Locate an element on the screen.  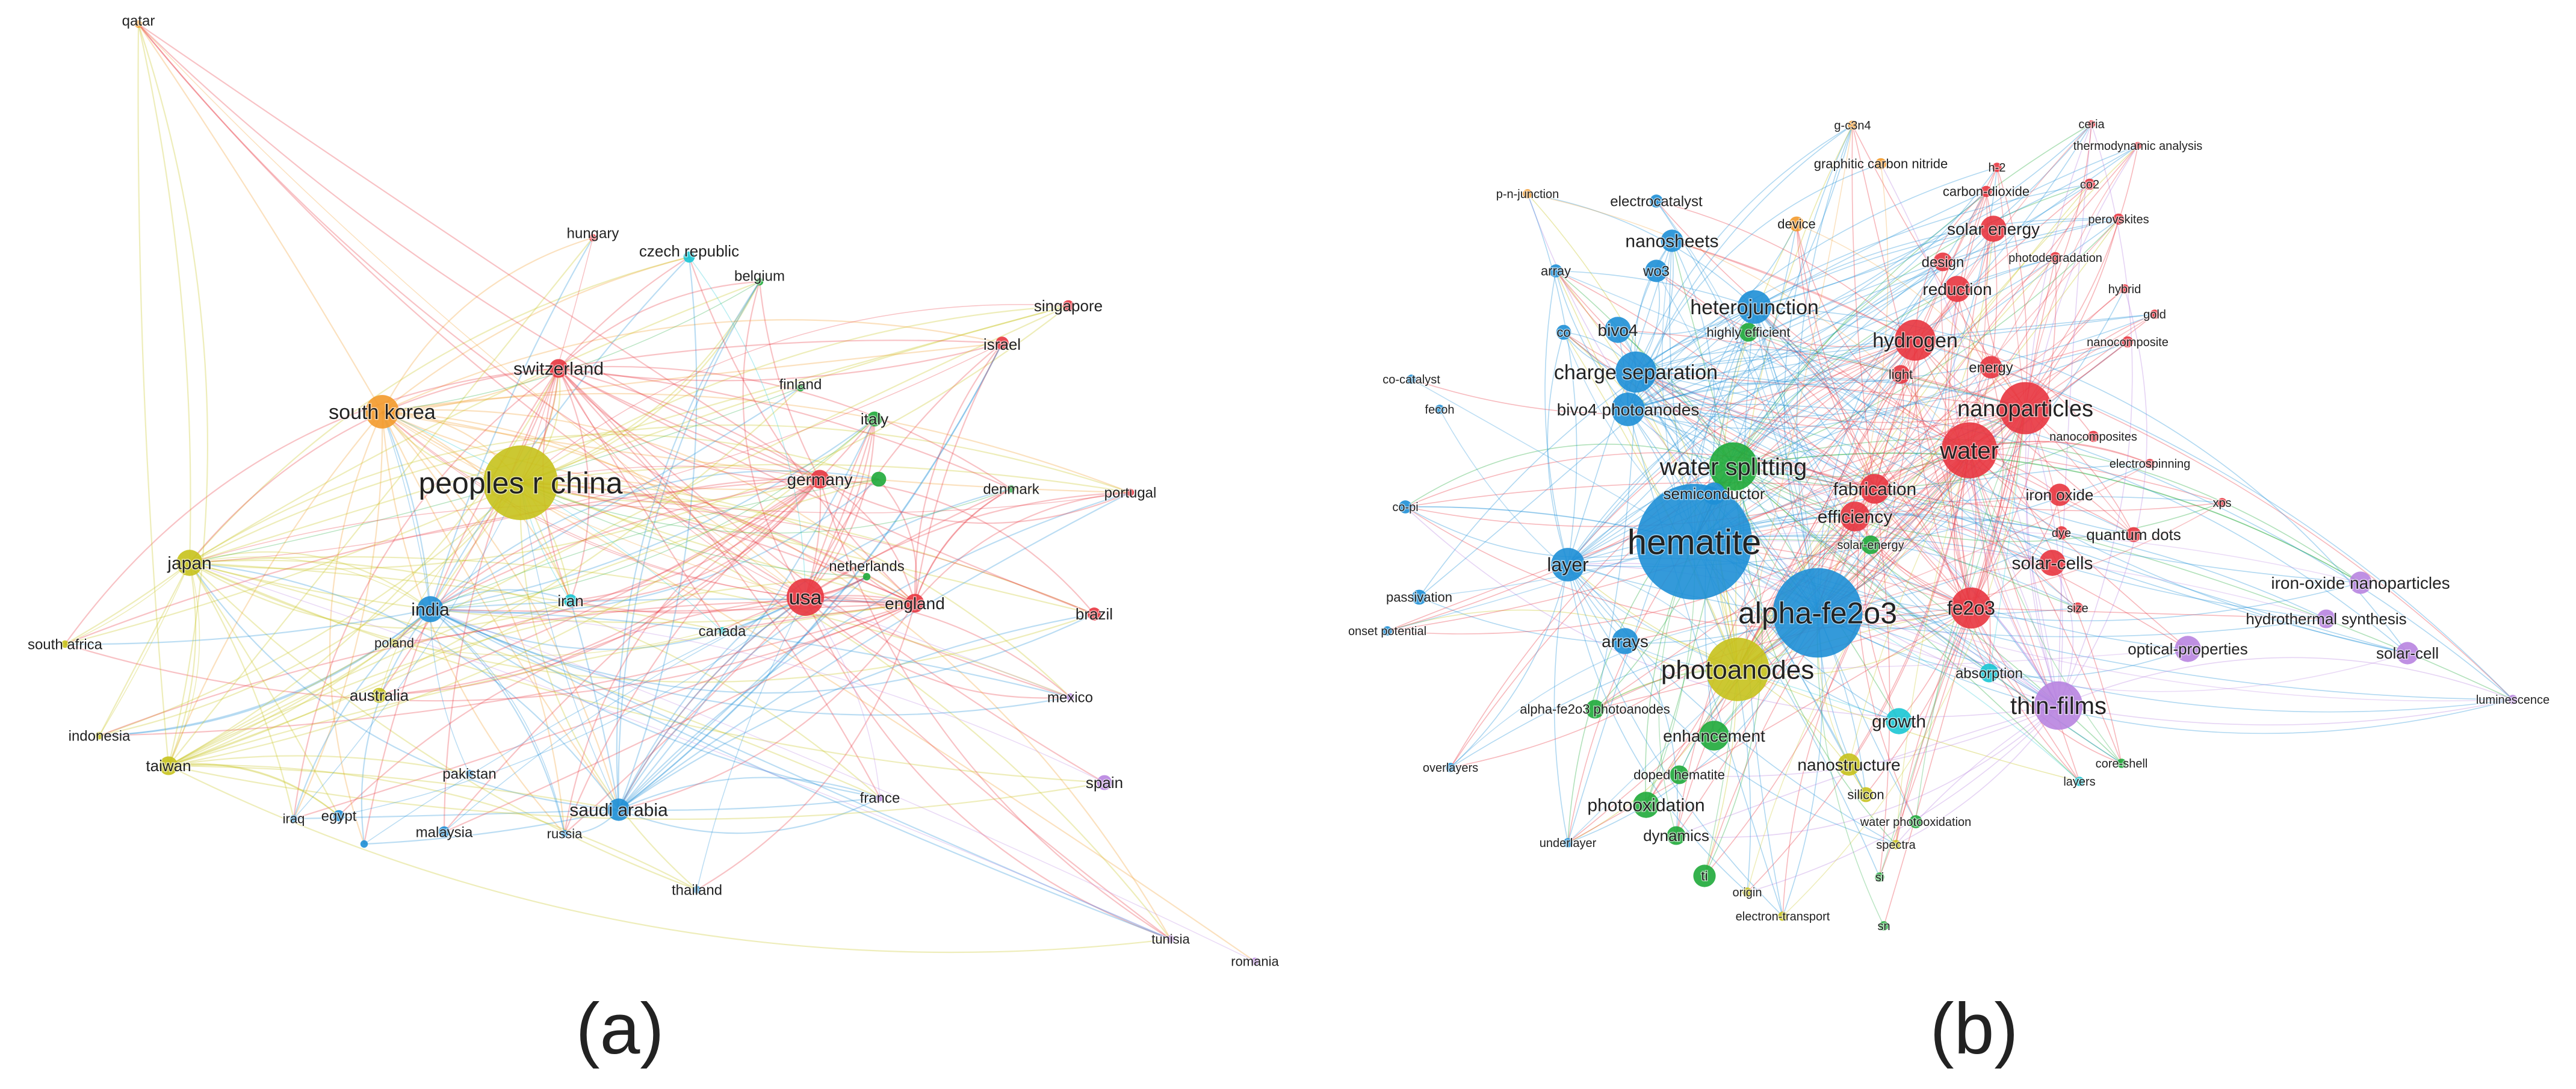
node-b-alpha-fe2o3 is located at coordinates (1818, 613).